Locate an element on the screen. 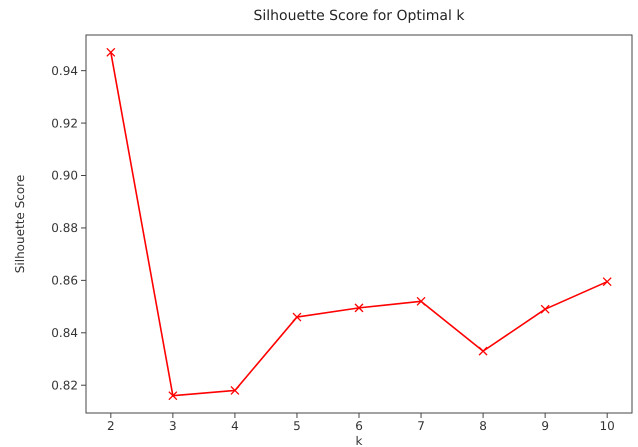  y-tick-label: 0.84 is located at coordinates (64, 333).